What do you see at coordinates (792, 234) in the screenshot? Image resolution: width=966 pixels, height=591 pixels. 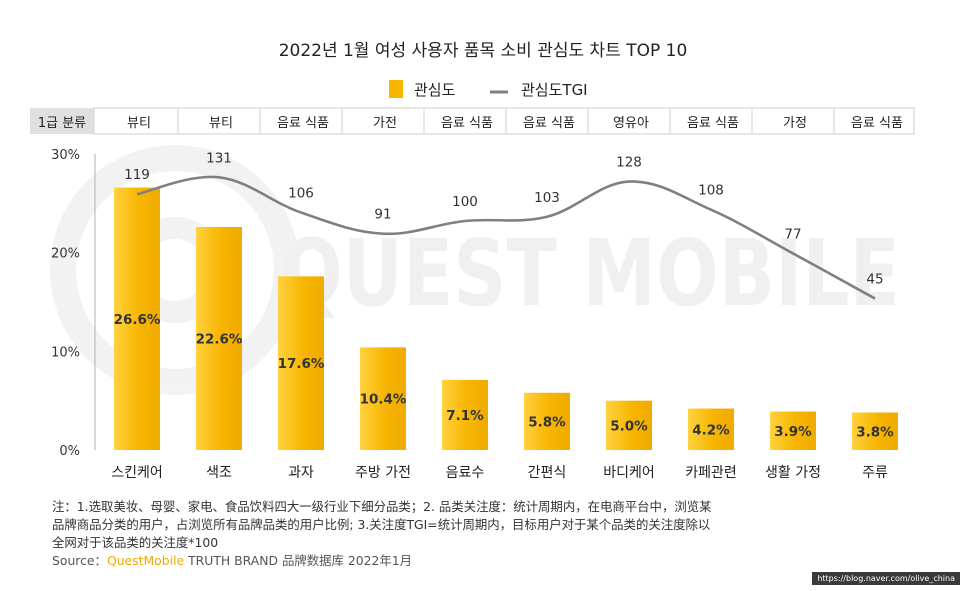 I see `tgi-value-label: 77` at bounding box center [792, 234].